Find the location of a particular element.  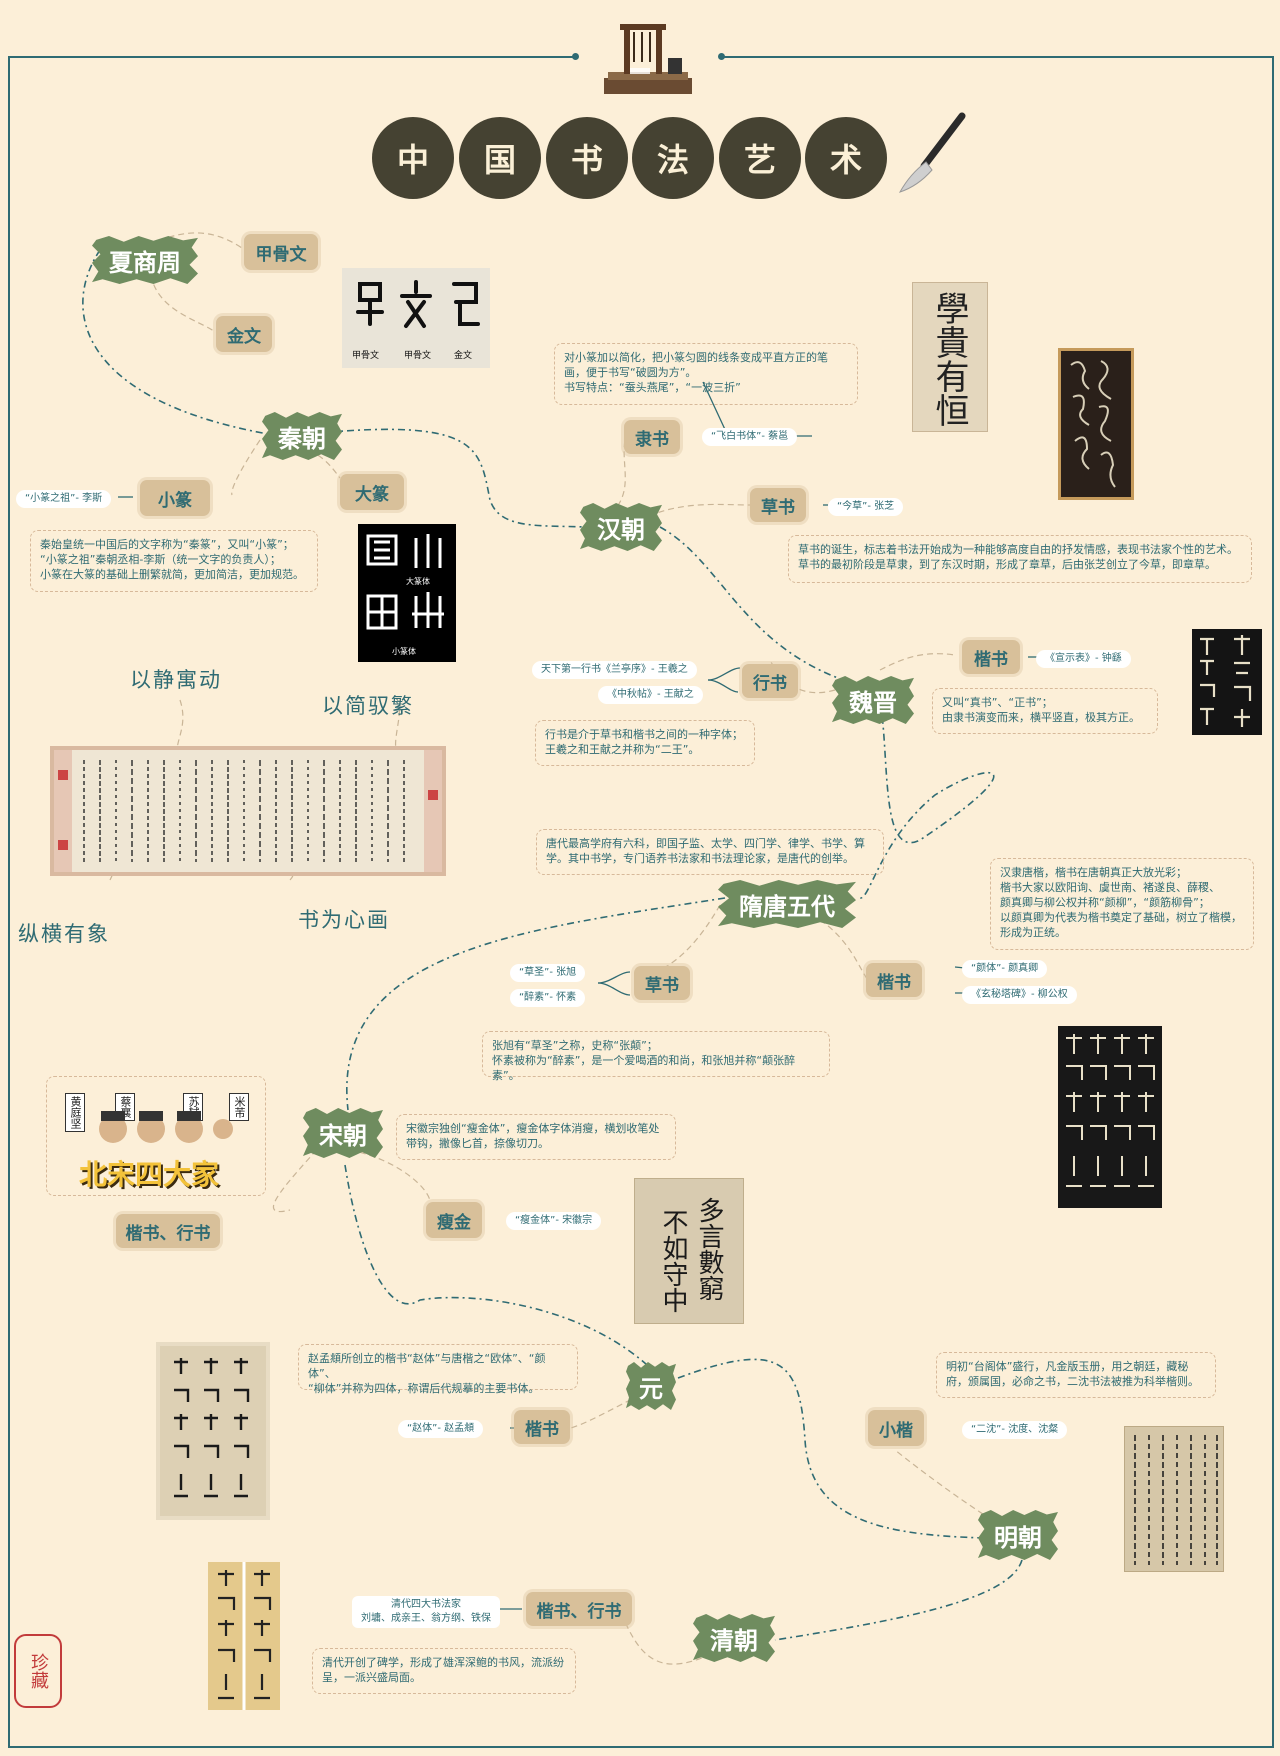

dynasty-ming: 明朝 is located at coordinates (1018, 1535).